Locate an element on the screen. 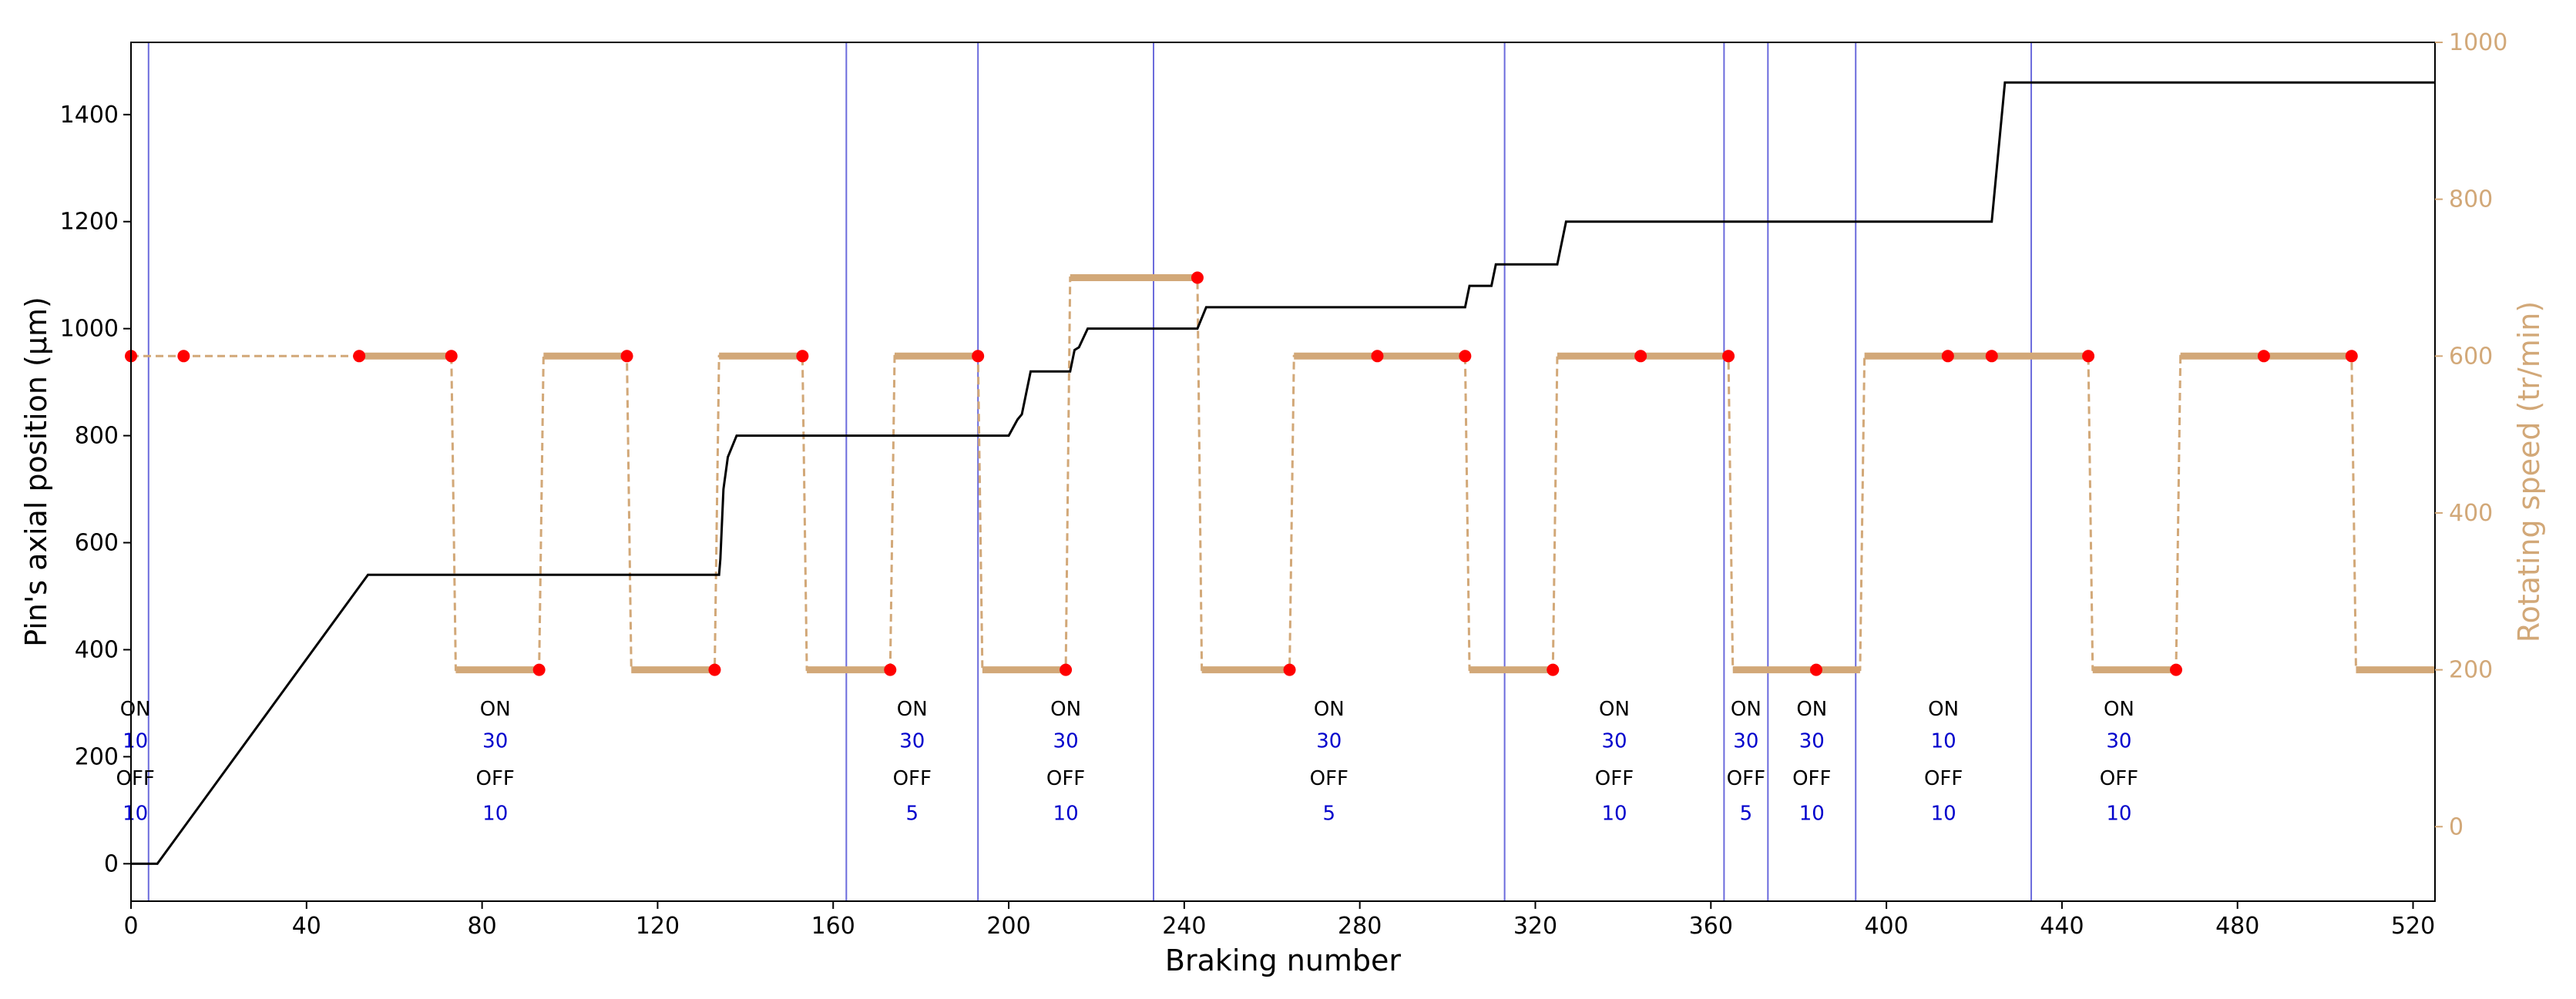 This screenshot has width=2576, height=999. y-left-tick-label: 600 is located at coordinates (97, 543).